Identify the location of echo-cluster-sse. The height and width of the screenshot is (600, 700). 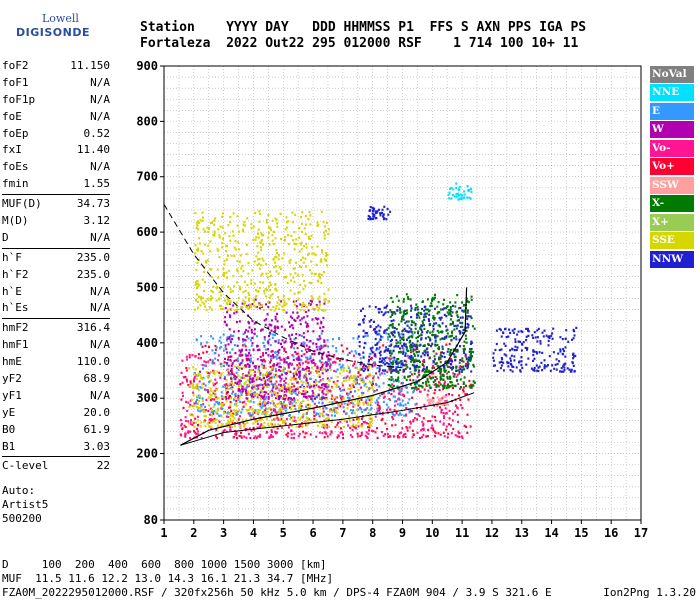
(262, 261).